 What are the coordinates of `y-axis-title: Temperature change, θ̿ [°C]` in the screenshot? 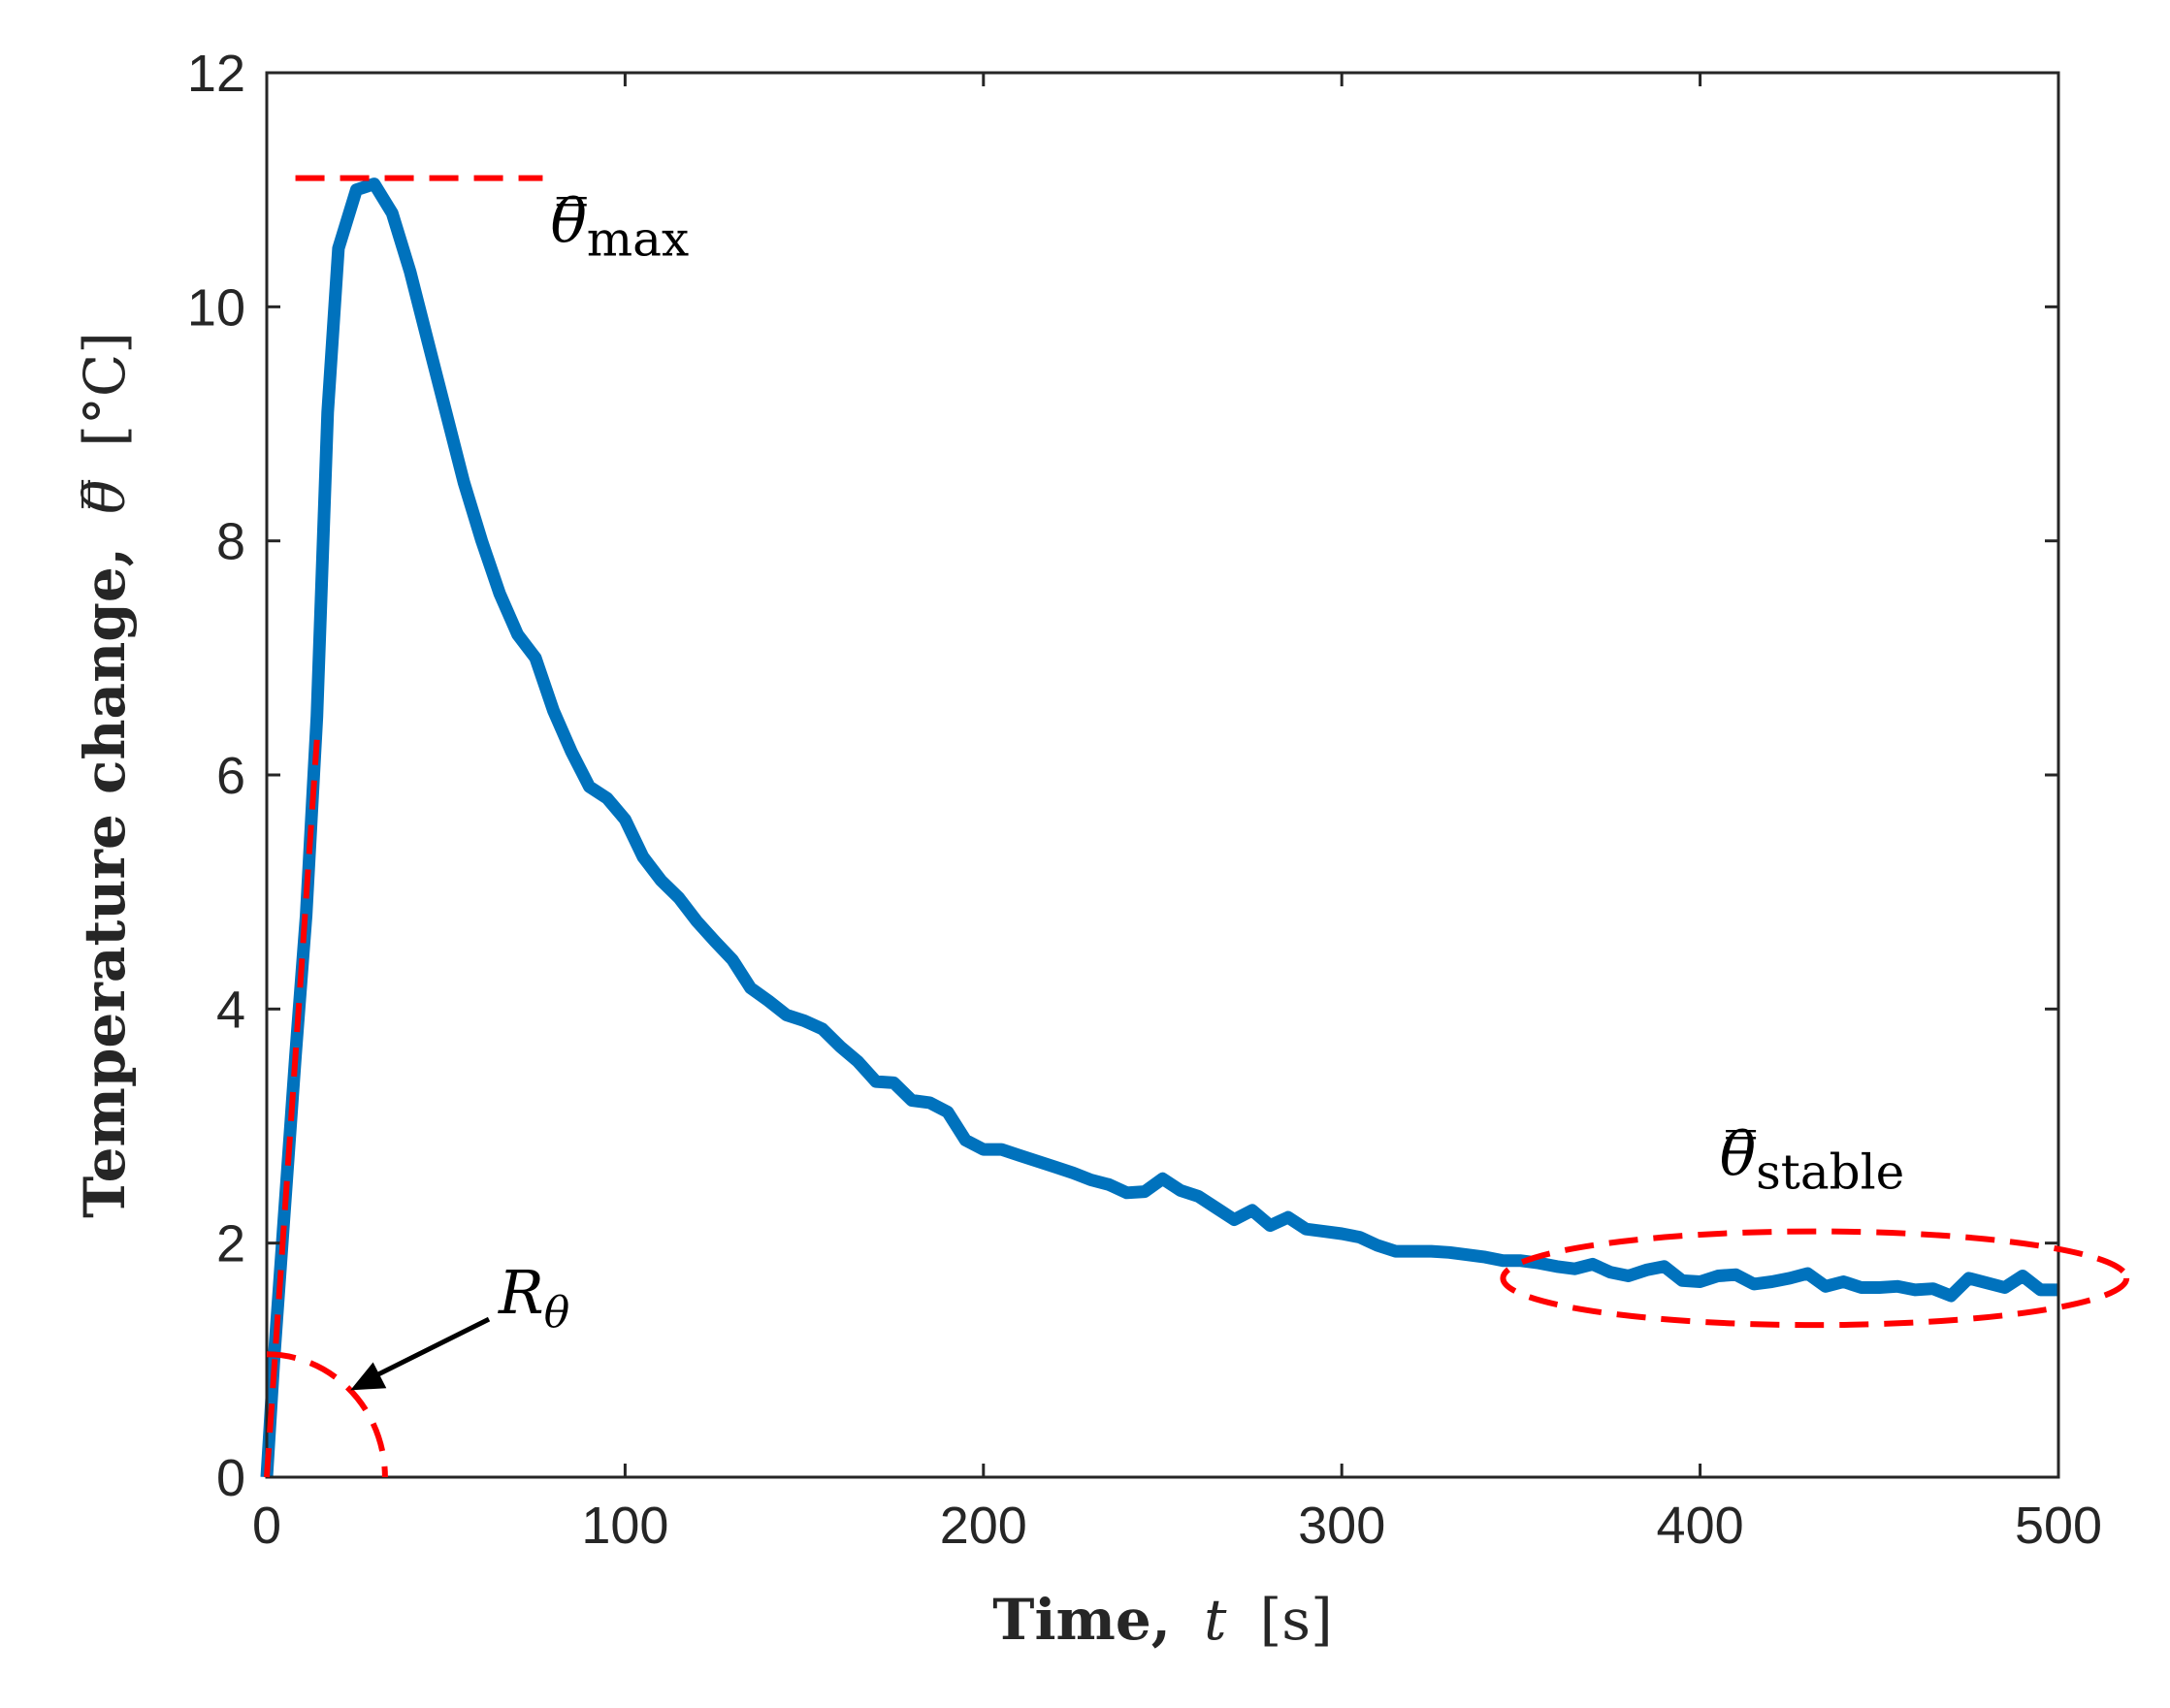 It's located at (105, 775).